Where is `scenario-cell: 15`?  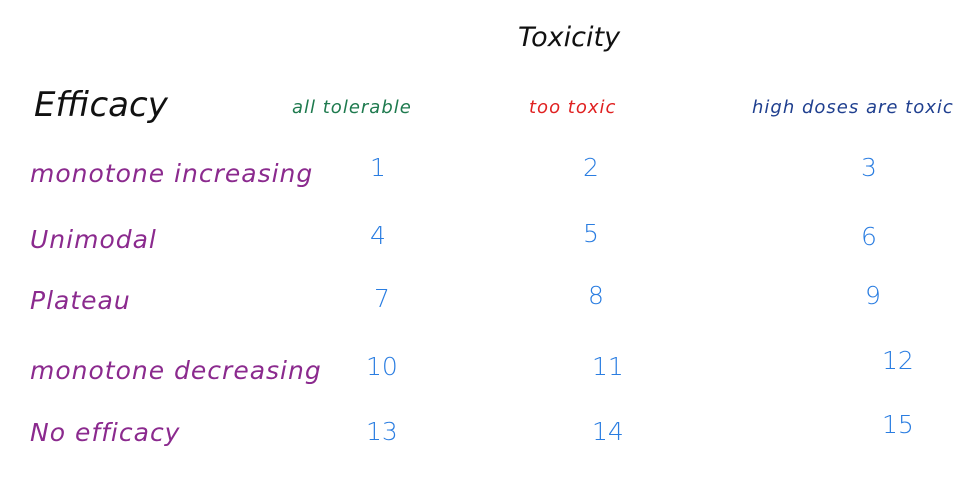 scenario-cell: 15 is located at coordinates (898, 424).